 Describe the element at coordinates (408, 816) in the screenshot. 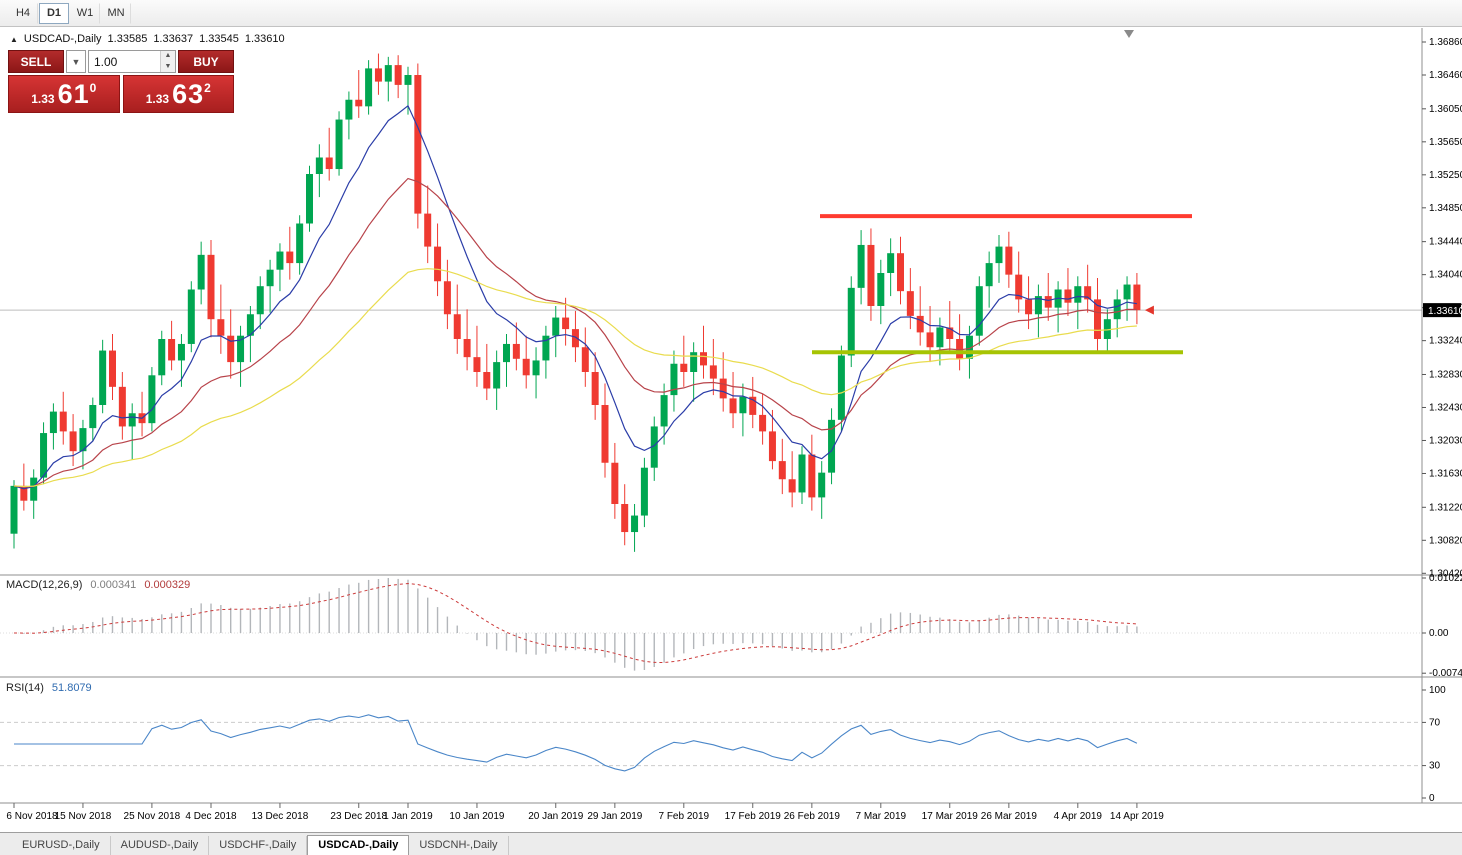

I see `svg-text: 1 Jan 2019` at that location.